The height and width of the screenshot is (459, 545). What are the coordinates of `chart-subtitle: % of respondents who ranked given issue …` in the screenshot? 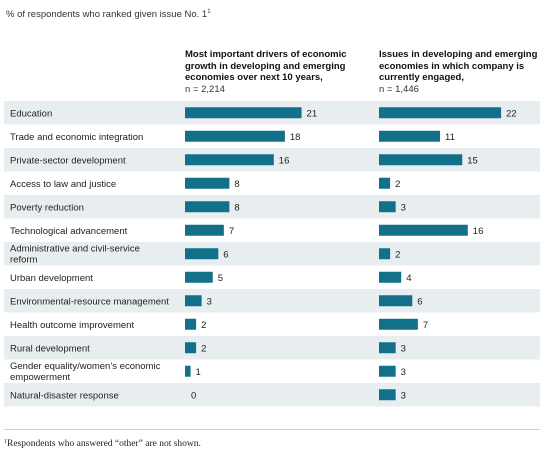 It's located at (108, 14).